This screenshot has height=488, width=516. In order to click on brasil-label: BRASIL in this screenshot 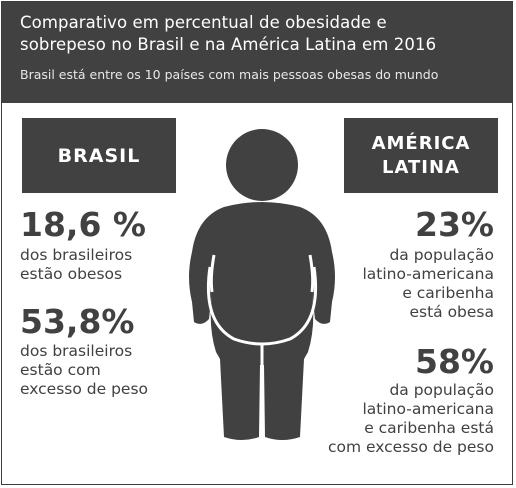, I will do `click(99, 155)`.